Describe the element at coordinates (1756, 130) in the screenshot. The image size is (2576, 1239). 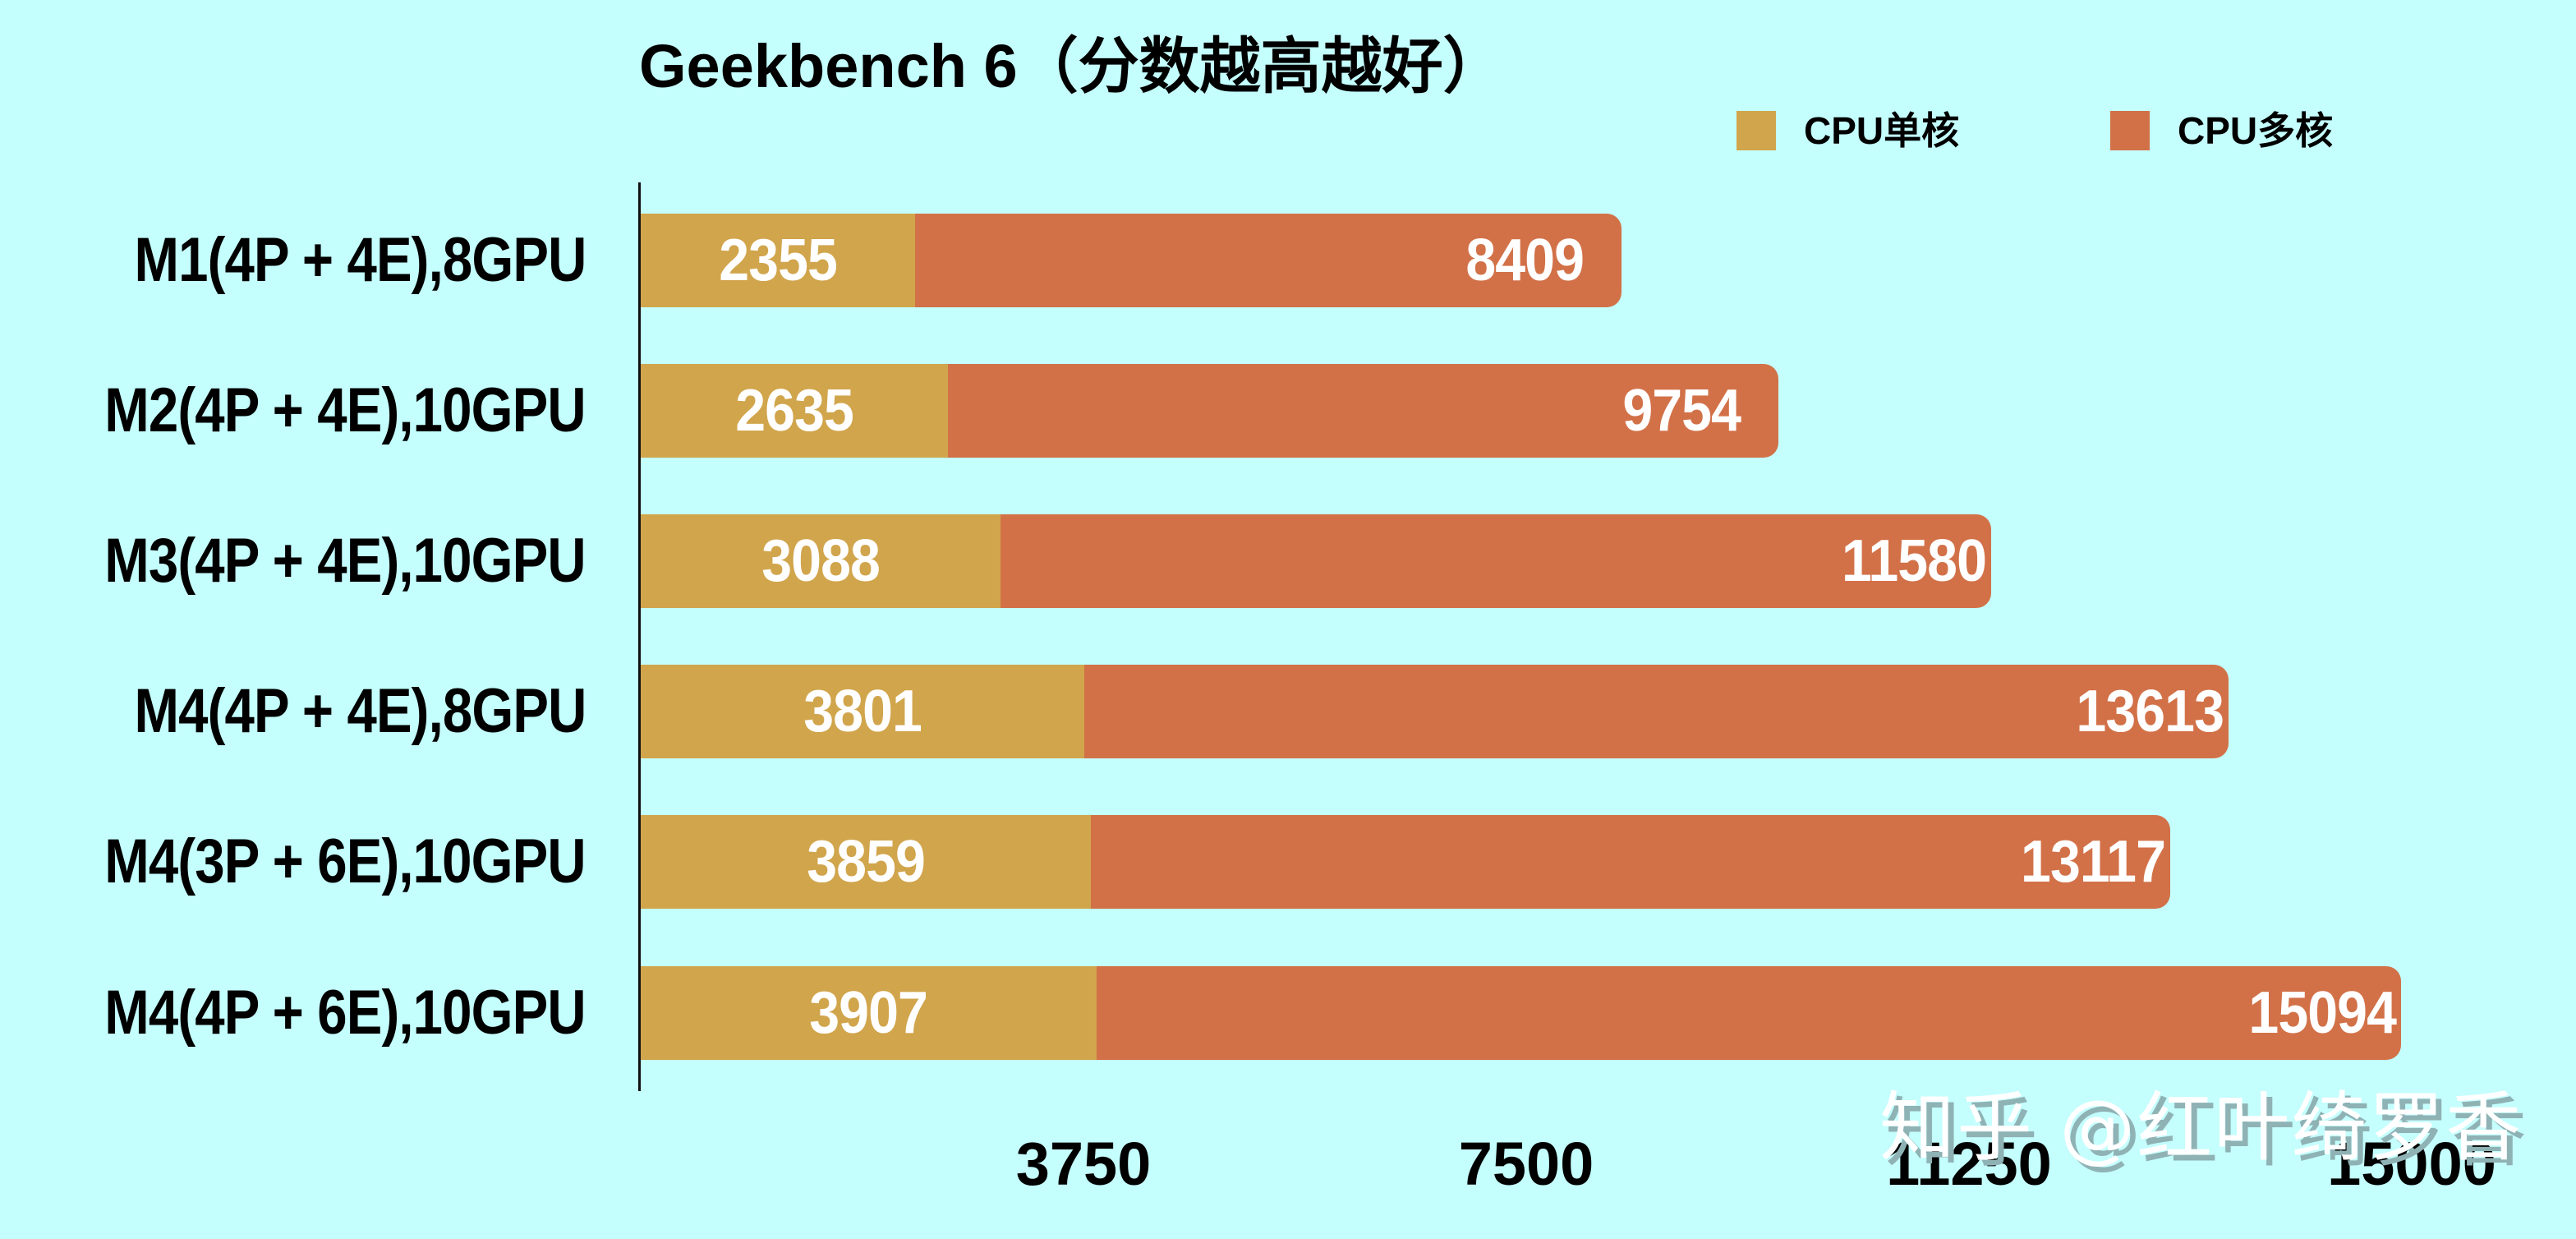
I see `legend-swatch-single-core-icon` at that location.